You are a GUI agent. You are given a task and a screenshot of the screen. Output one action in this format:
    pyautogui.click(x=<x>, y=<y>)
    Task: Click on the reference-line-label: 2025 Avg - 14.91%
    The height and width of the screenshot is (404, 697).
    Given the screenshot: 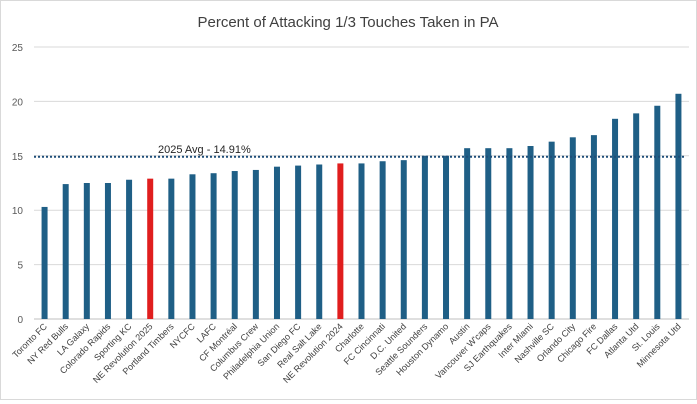 What is the action you would take?
    pyautogui.click(x=204, y=150)
    